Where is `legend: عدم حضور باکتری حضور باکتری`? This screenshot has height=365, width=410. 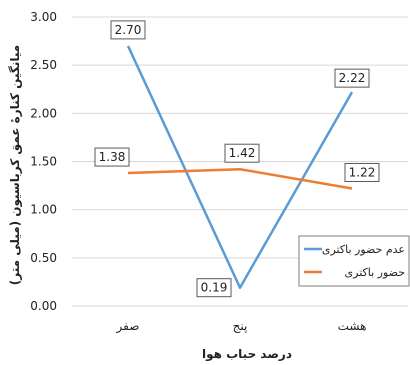 legend: عدم حضور باکتری حضور باکتری is located at coordinates (354, 261).